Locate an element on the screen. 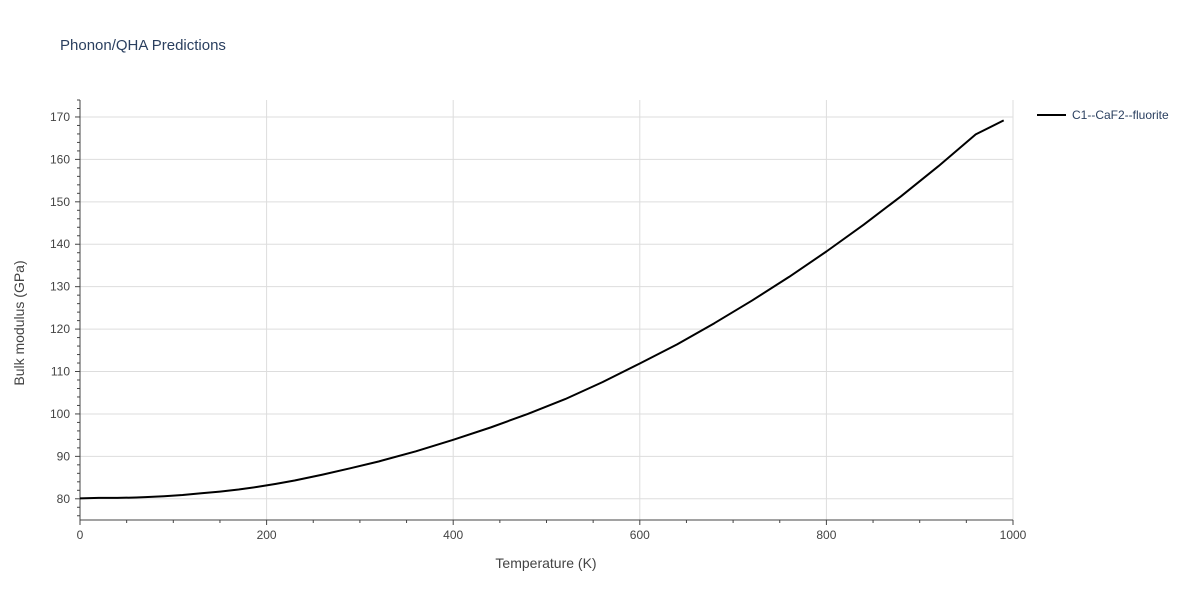 The width and height of the screenshot is (1200, 600). y-tick-label: 120 is located at coordinates (60, 329).